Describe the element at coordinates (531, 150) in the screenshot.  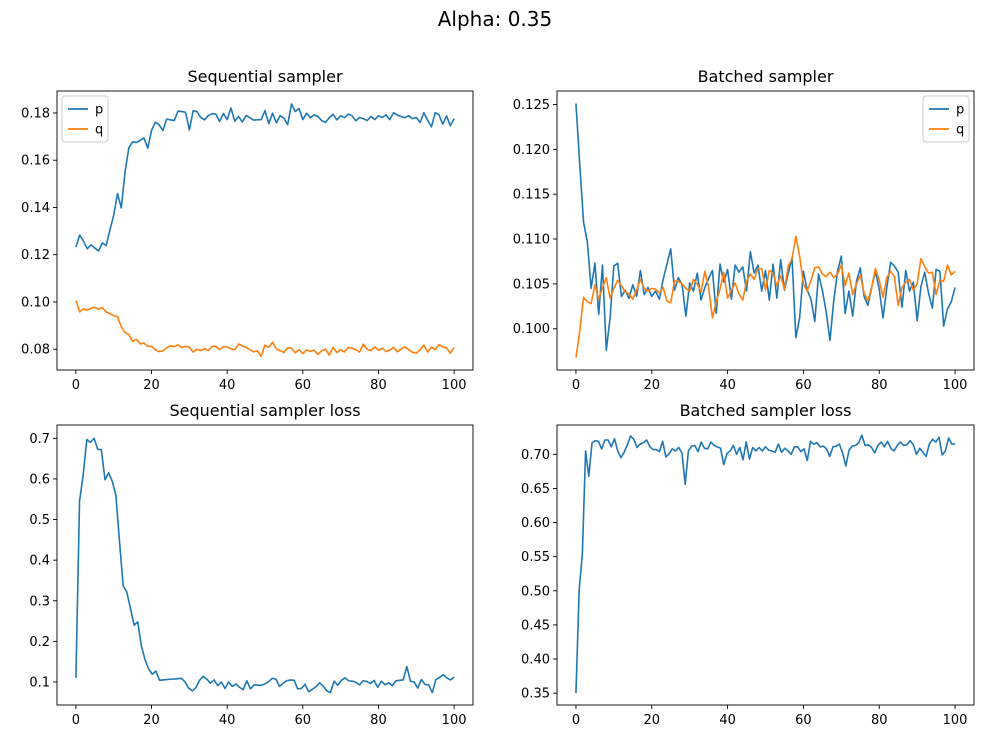
I see `y-tick-label: 0.120` at that location.